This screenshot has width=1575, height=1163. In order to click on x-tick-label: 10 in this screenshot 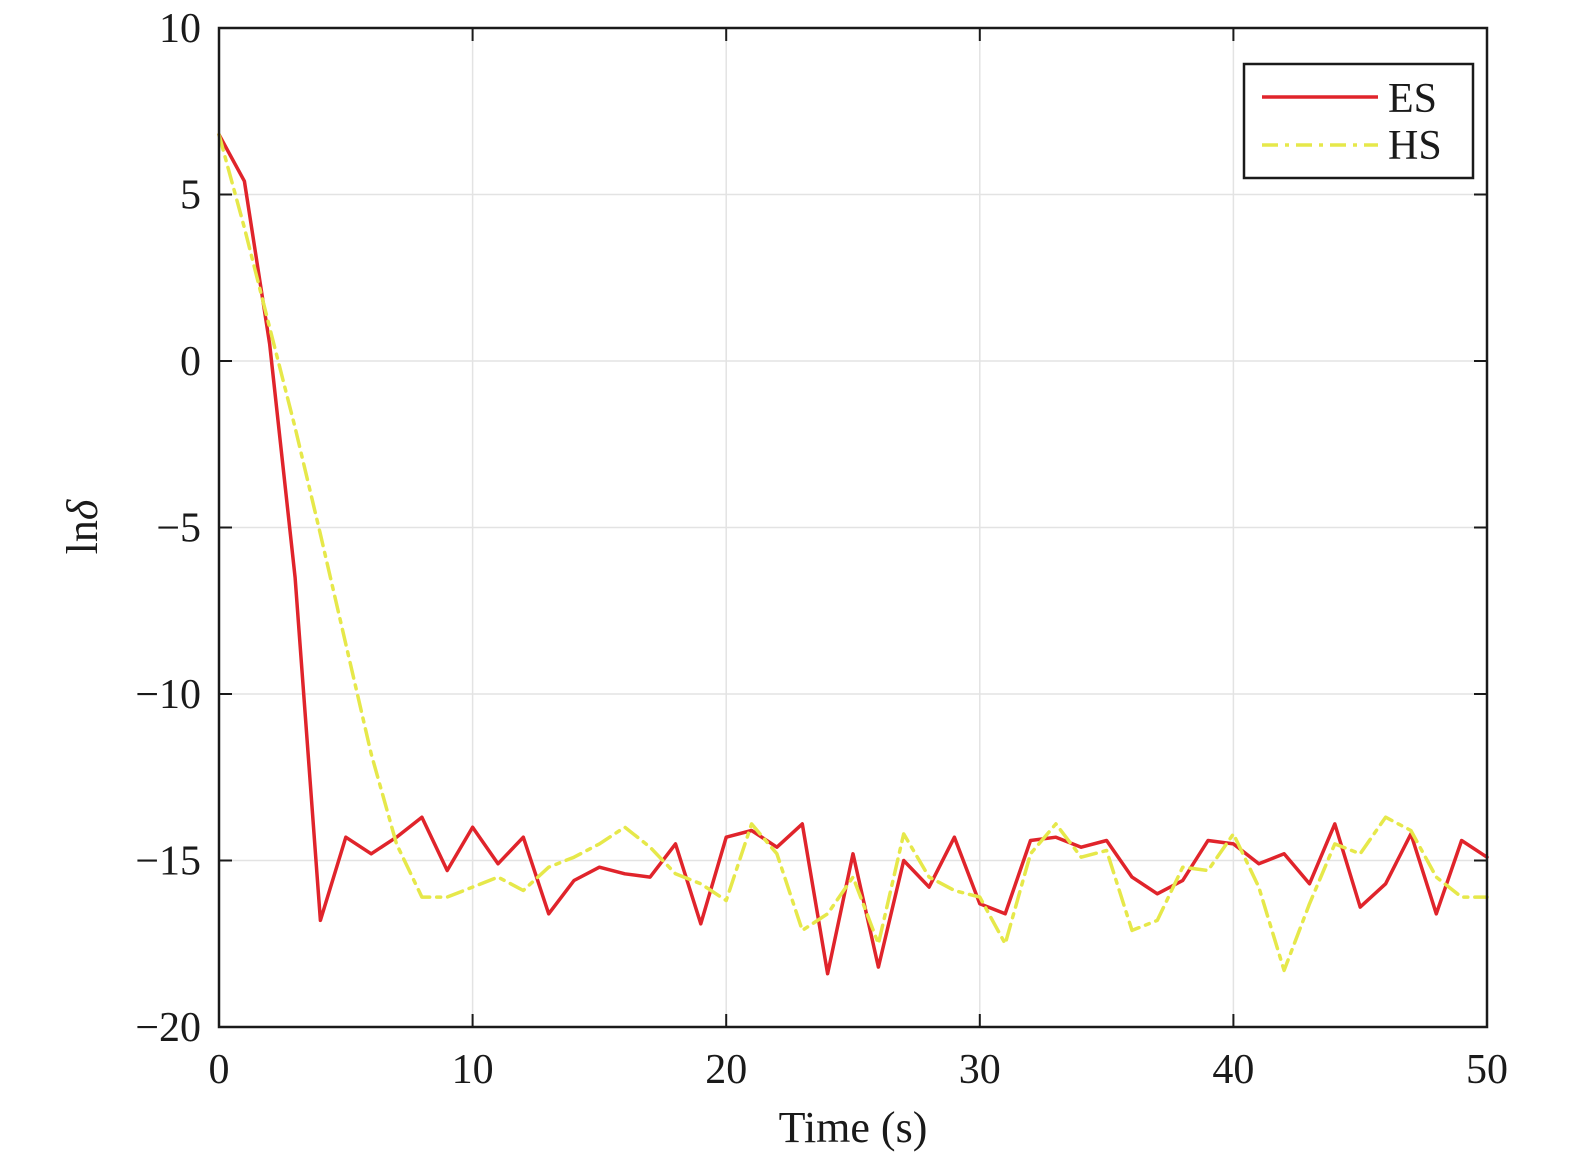, I will do `click(473, 1070)`.